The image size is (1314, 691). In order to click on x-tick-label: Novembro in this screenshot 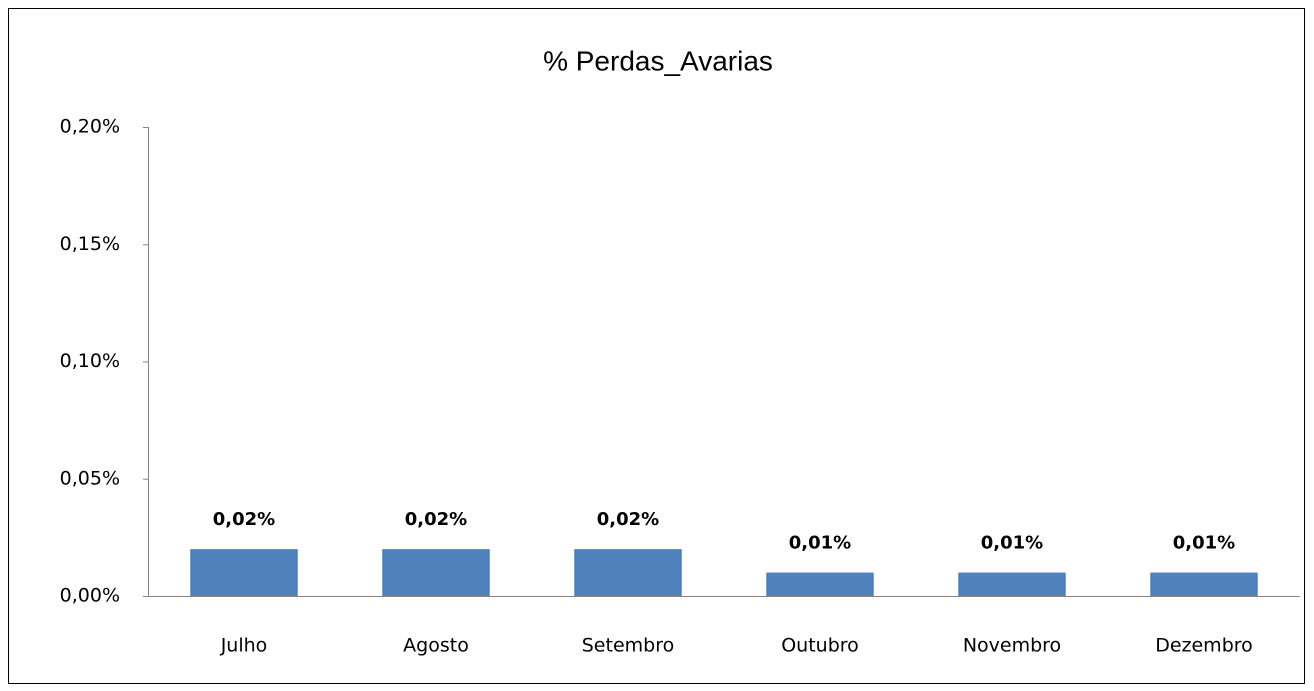, I will do `click(1012, 646)`.